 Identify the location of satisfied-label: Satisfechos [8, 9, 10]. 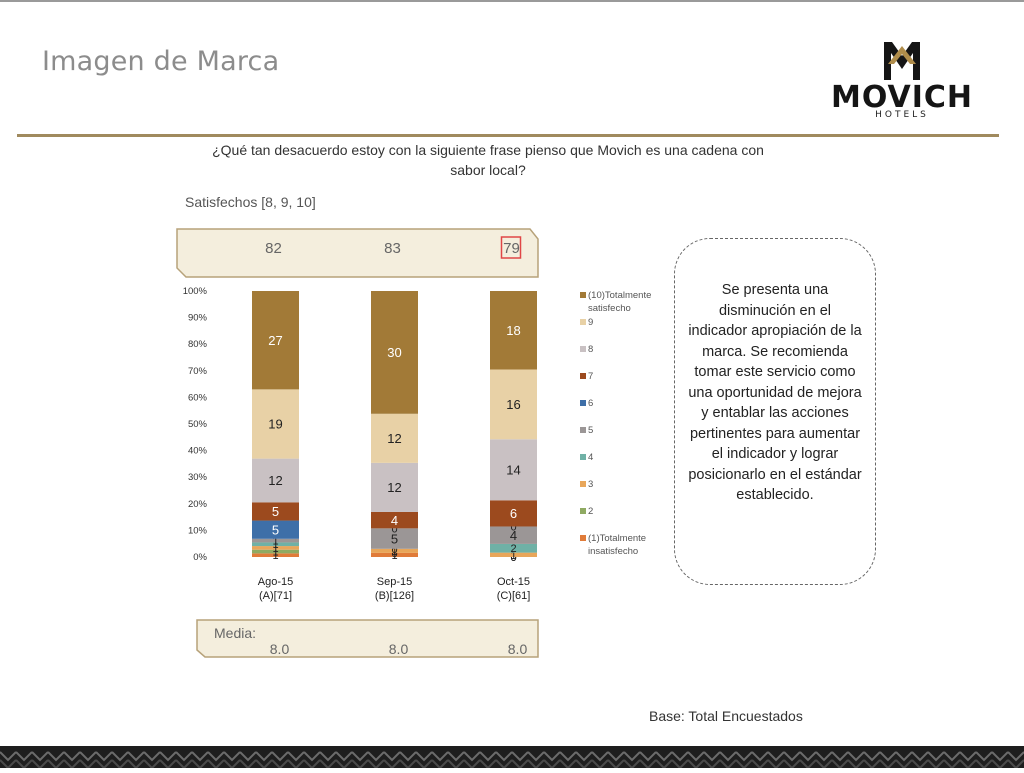
(250, 202).